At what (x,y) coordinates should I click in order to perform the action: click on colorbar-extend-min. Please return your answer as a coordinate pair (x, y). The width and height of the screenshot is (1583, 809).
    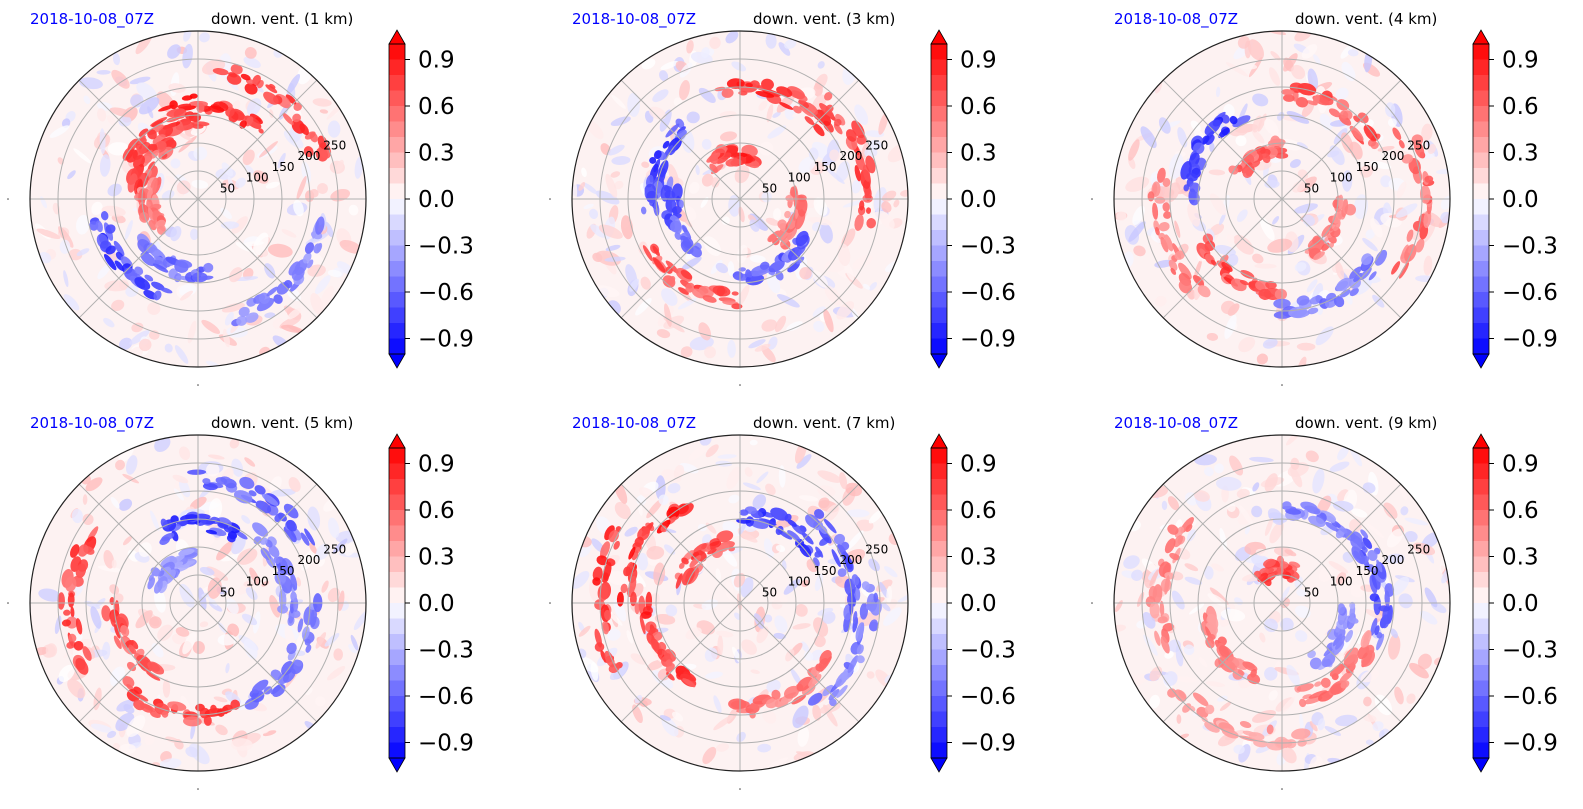
    Looking at the image, I should click on (1481, 765).